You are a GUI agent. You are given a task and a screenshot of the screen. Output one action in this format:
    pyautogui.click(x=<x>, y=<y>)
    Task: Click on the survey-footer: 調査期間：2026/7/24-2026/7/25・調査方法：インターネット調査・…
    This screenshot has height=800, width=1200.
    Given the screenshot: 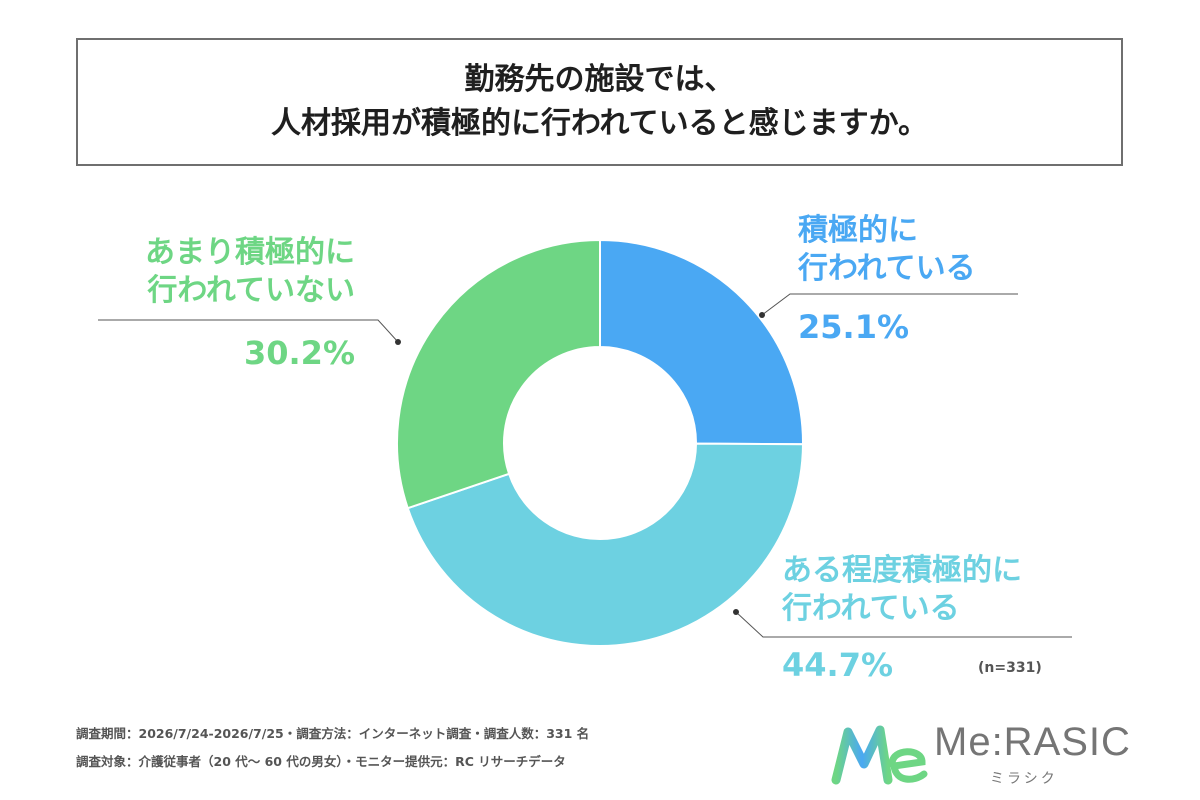 What is the action you would take?
    pyautogui.click(x=332, y=748)
    